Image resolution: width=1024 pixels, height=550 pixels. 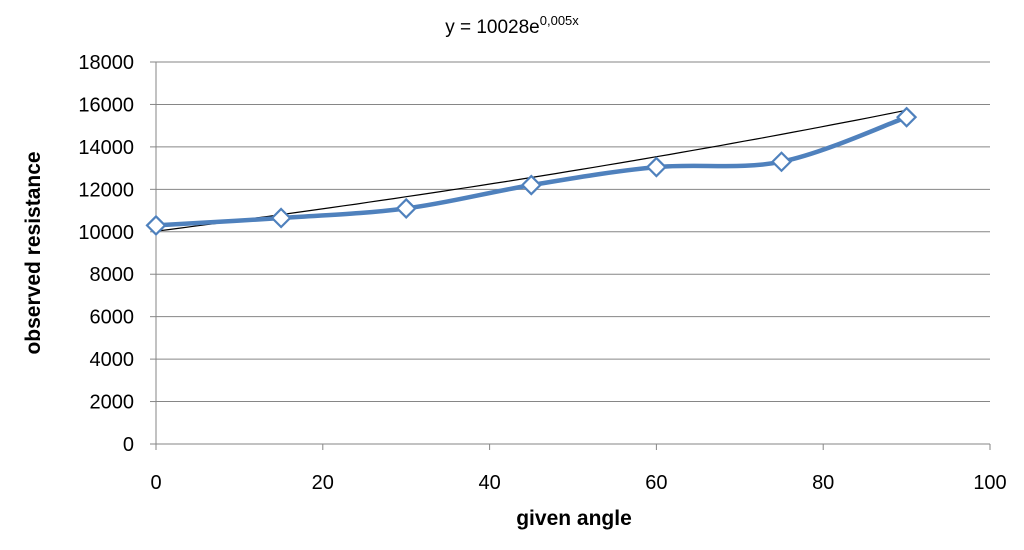 What do you see at coordinates (112, 403) in the screenshot?
I see `y-tick-label: 2000` at bounding box center [112, 403].